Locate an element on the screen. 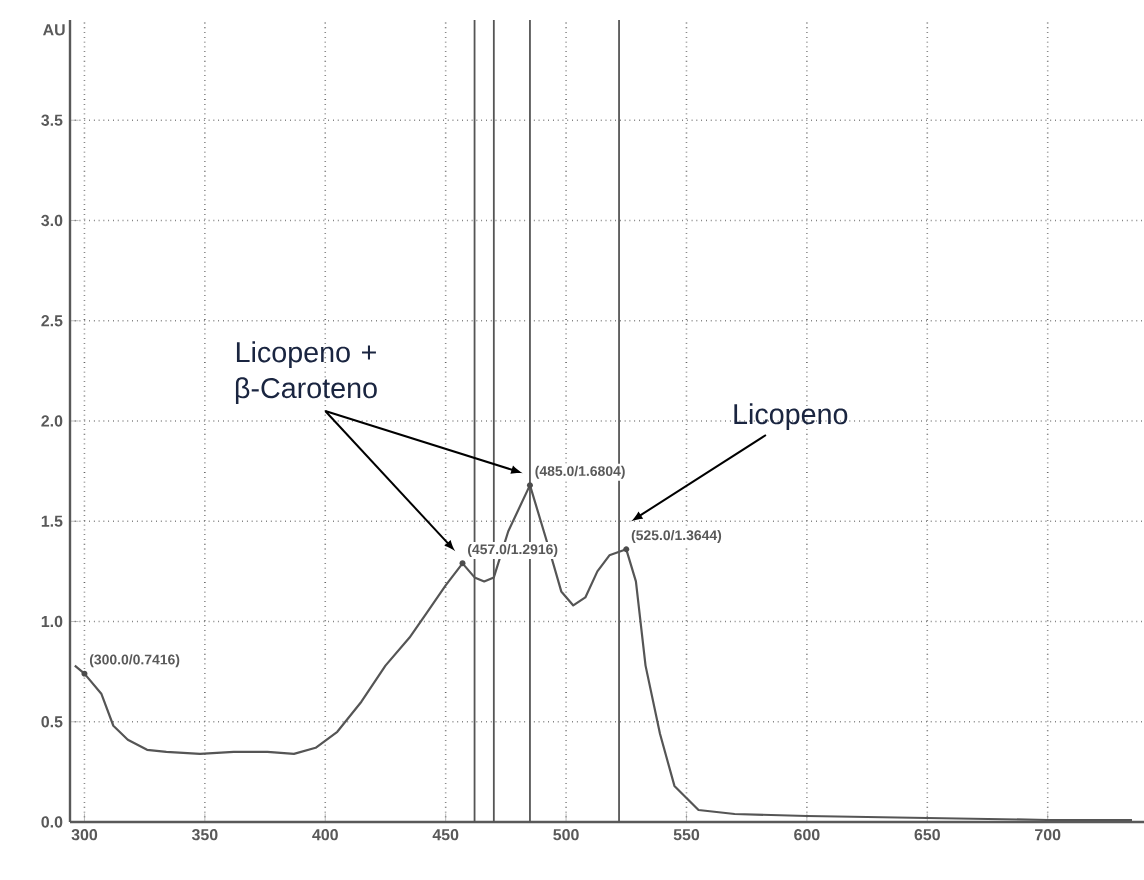 Image resolution: width=1144 pixels, height=880 pixels. annotation: Licopeno + β-Caroteno is located at coordinates (306, 372).